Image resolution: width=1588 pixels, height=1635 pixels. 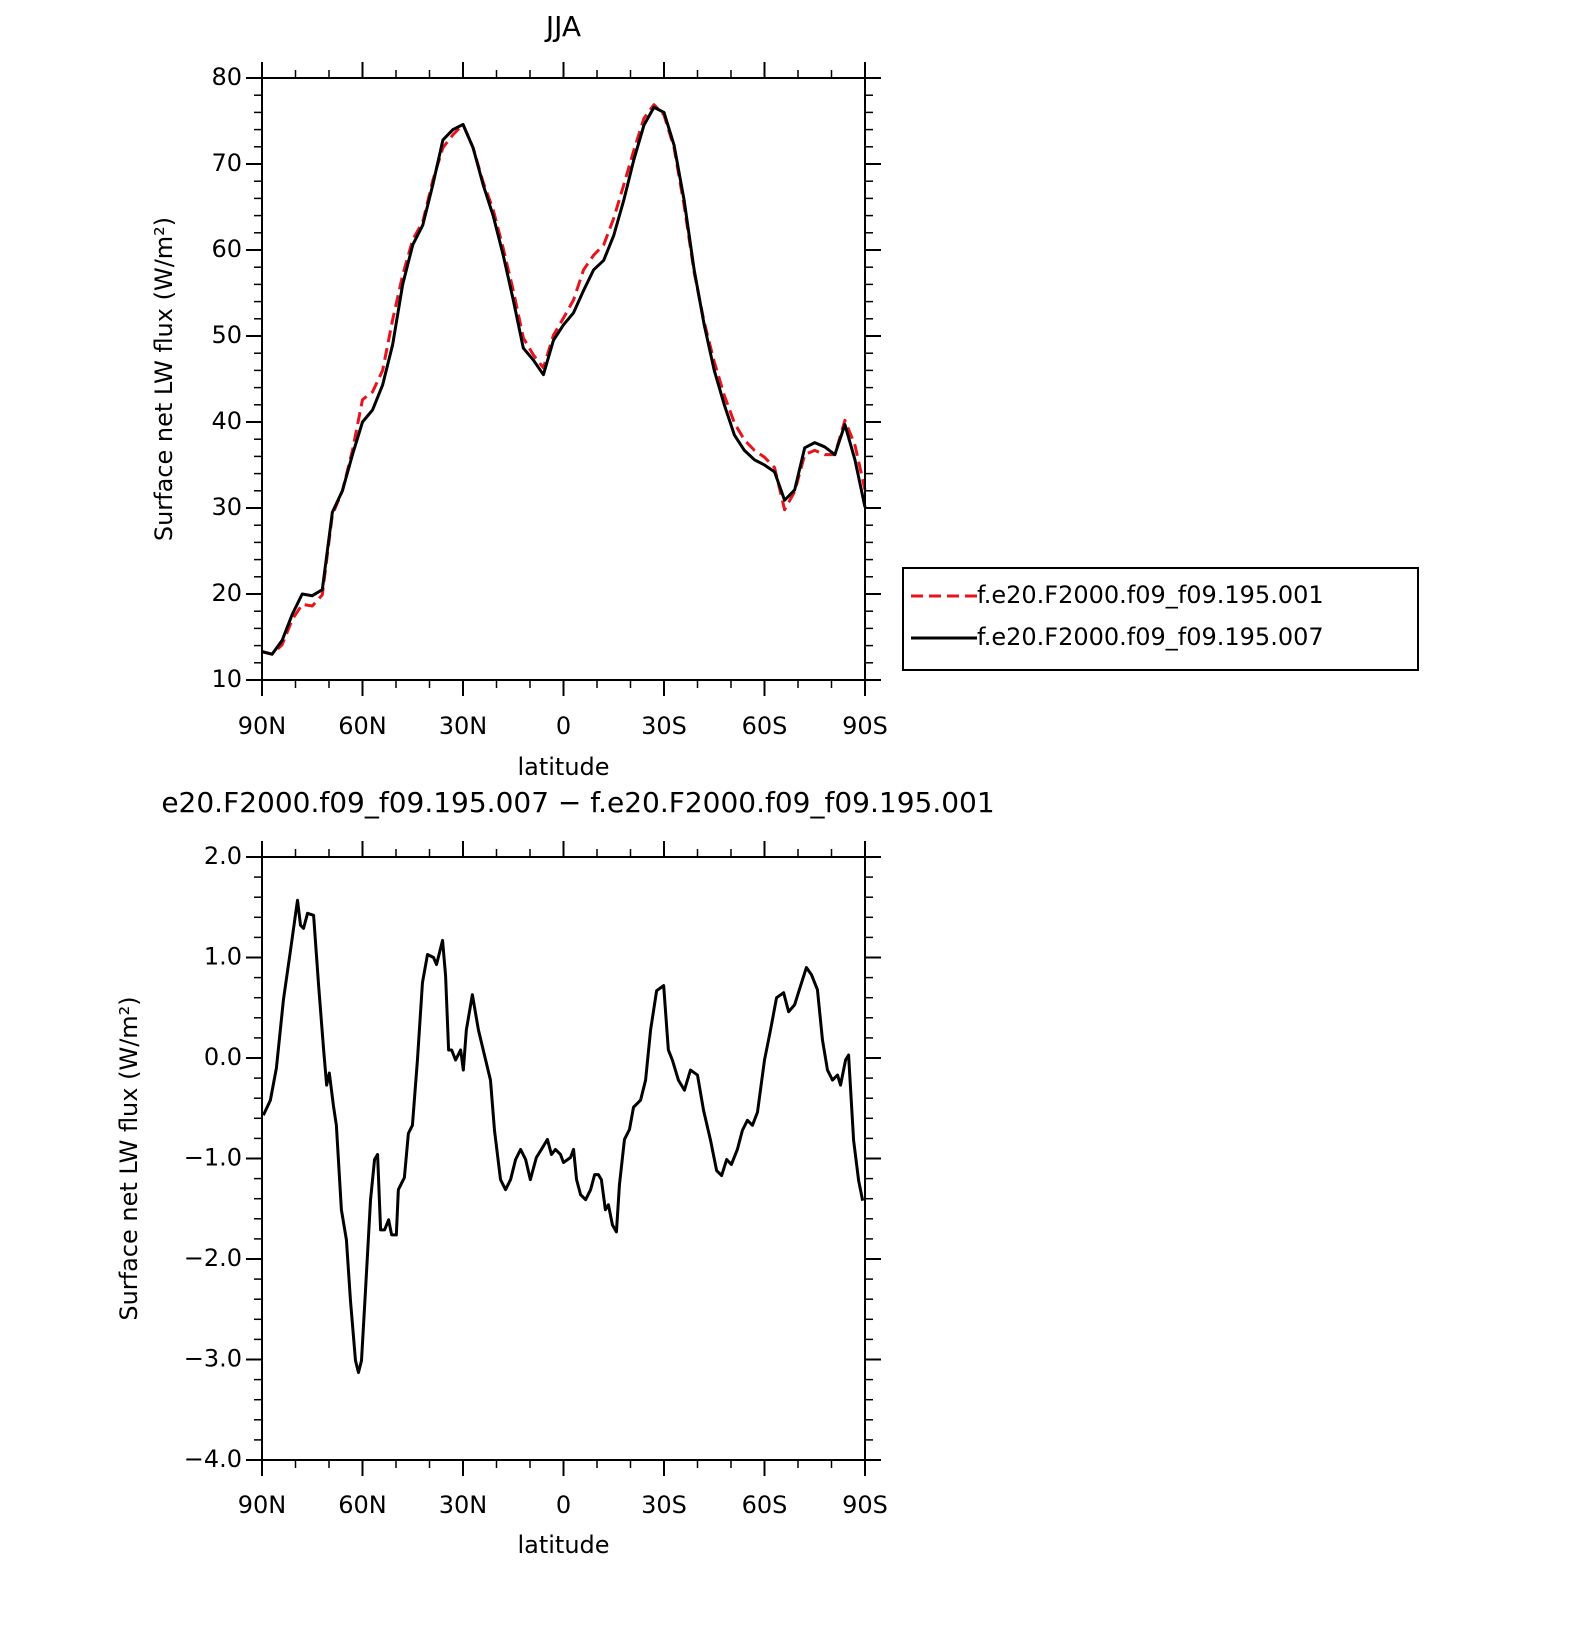 What do you see at coordinates (226, 593) in the screenshot?
I see `y-tick-label: 20` at bounding box center [226, 593].